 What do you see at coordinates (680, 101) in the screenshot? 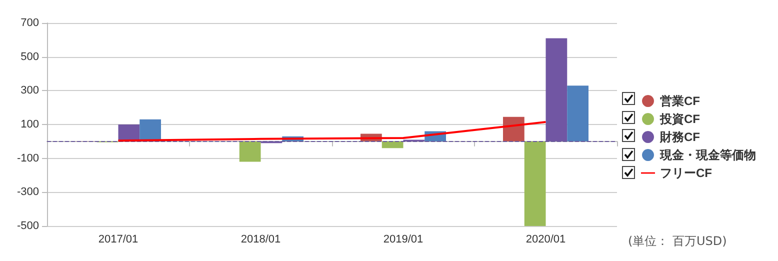
I see `legend-label: 営業CF` at bounding box center [680, 101].